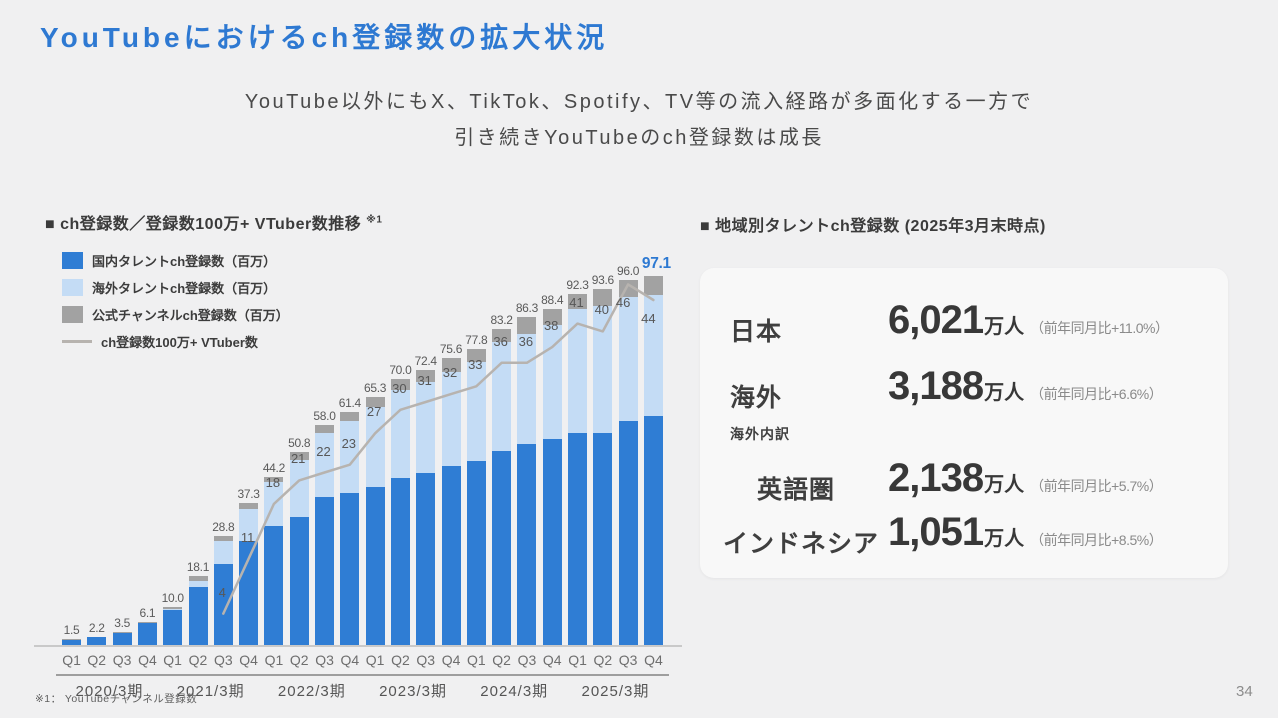 The image size is (1278, 718). Describe the element at coordinates (274, 561) in the screenshot. I see `bar-2022/3期-Q1` at that location.